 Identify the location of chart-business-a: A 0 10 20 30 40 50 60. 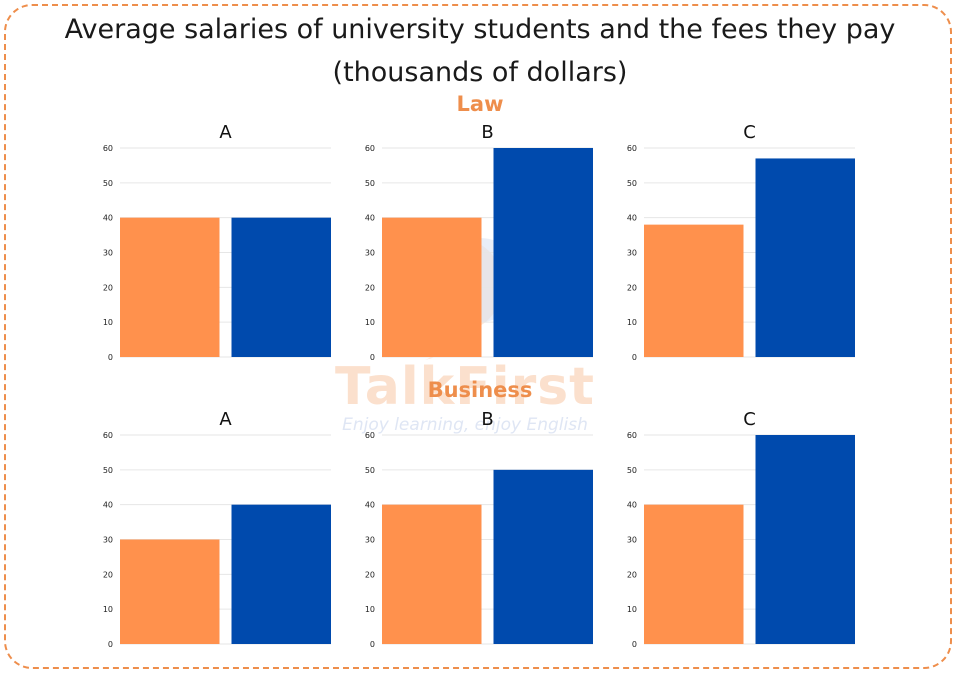
(217, 529).